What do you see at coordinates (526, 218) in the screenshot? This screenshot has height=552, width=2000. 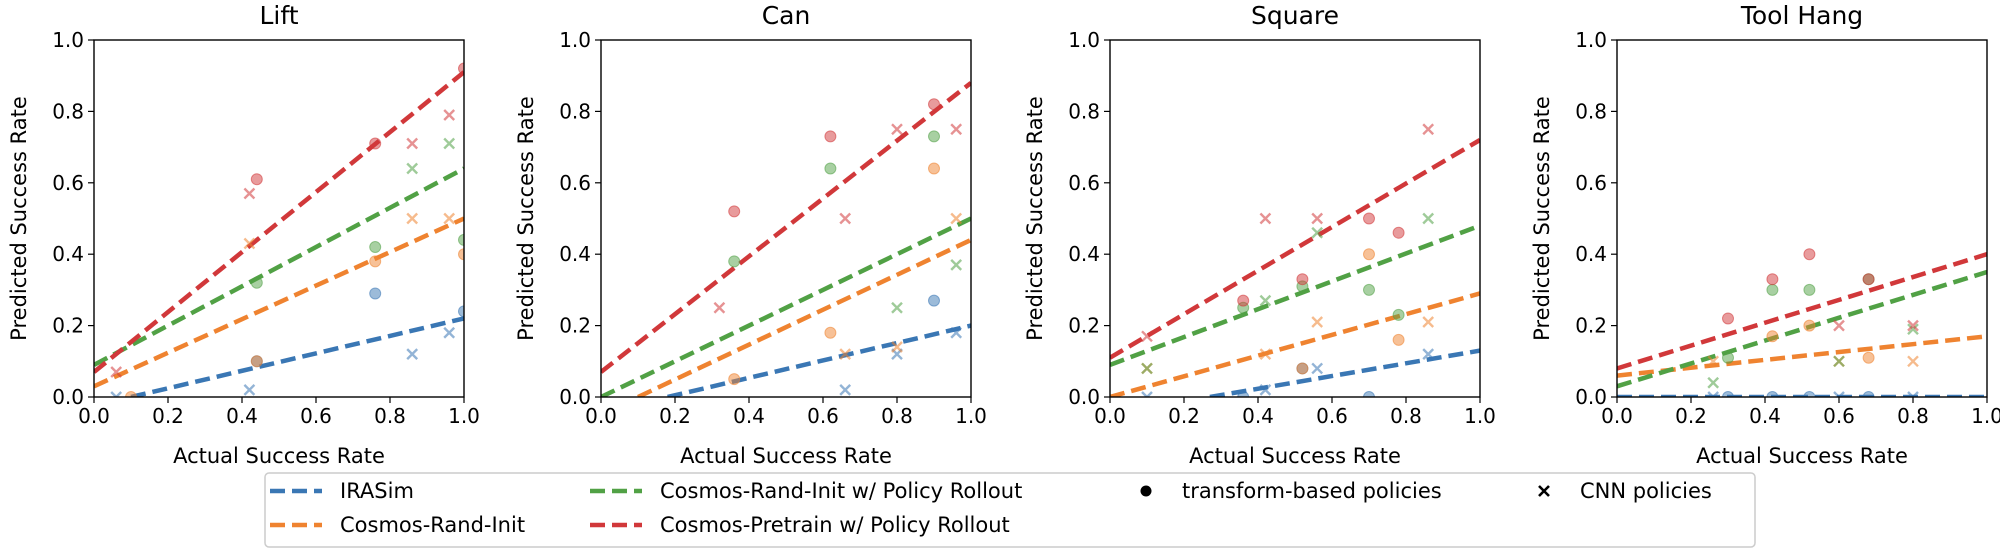 I see `y-axis-label: Predicted Success Rate` at bounding box center [526, 218].